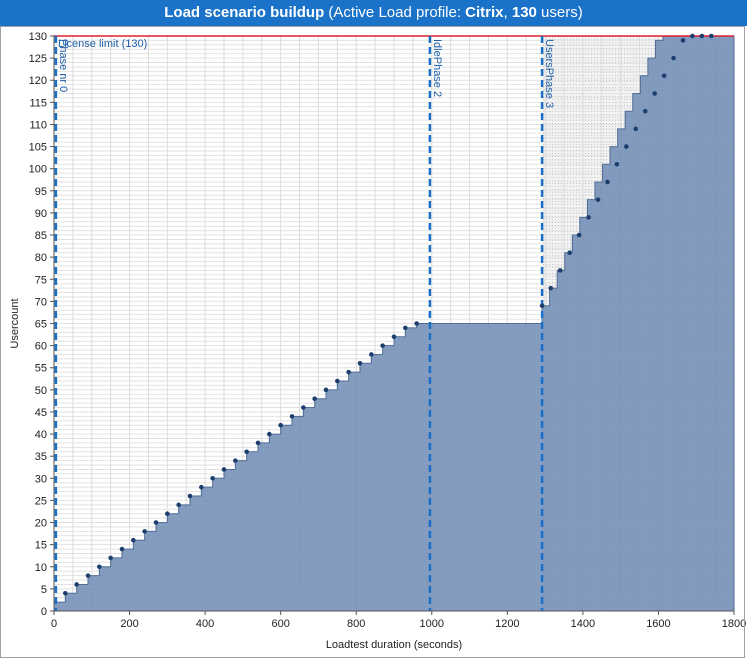  Describe the element at coordinates (41, 413) in the screenshot. I see `y-tick-label: 45` at that location.